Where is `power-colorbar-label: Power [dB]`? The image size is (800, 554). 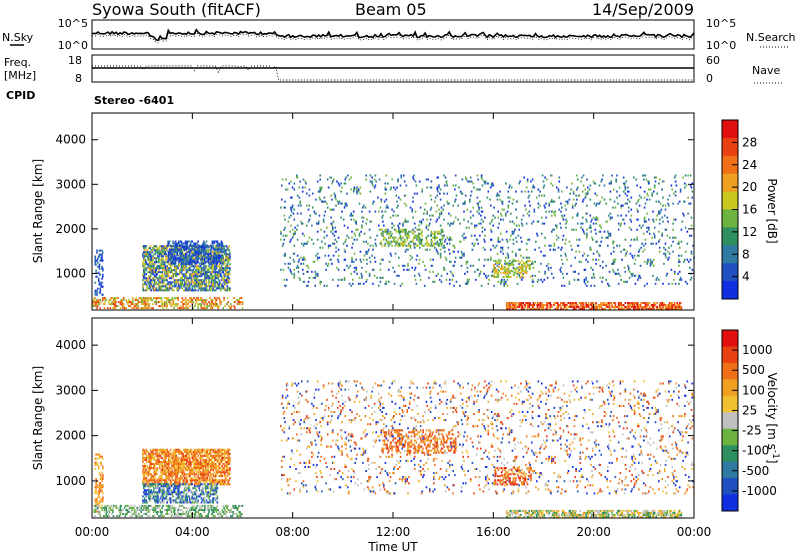 power-colorbar-label: Power [dB] is located at coordinates (772, 210).